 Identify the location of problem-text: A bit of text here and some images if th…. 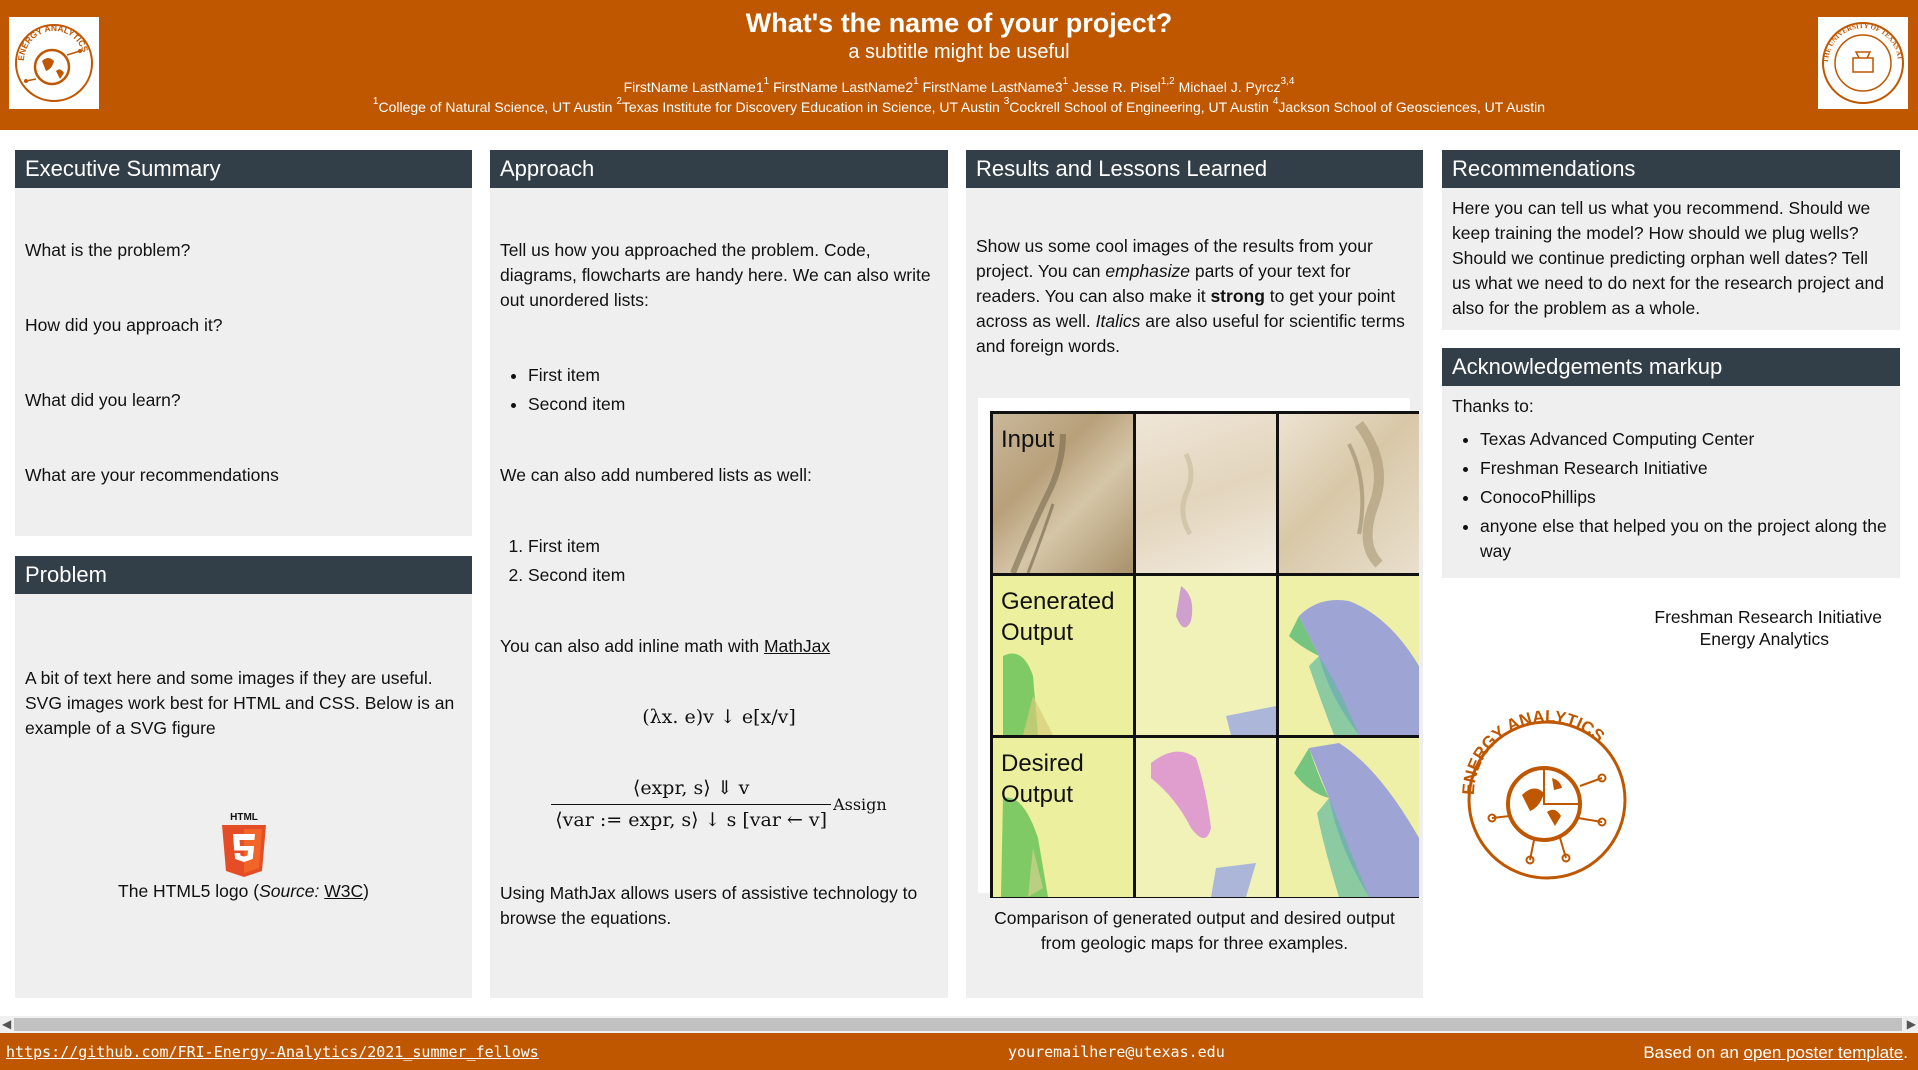
(240, 703).